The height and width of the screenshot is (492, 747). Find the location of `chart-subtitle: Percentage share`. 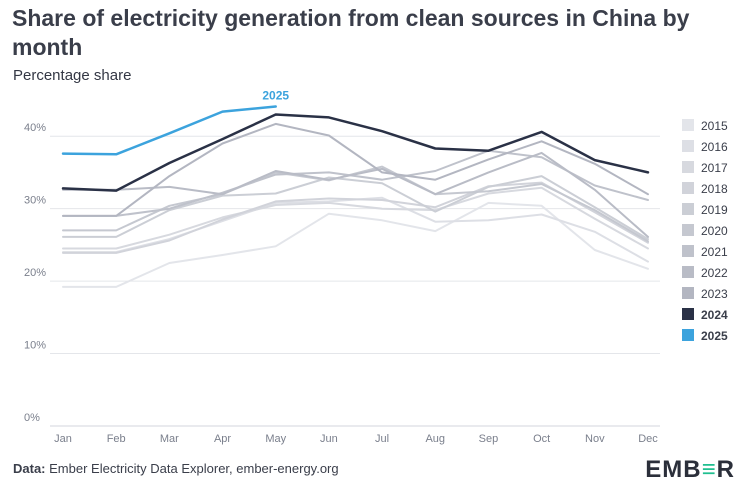

chart-subtitle: Percentage share is located at coordinates (72, 75).